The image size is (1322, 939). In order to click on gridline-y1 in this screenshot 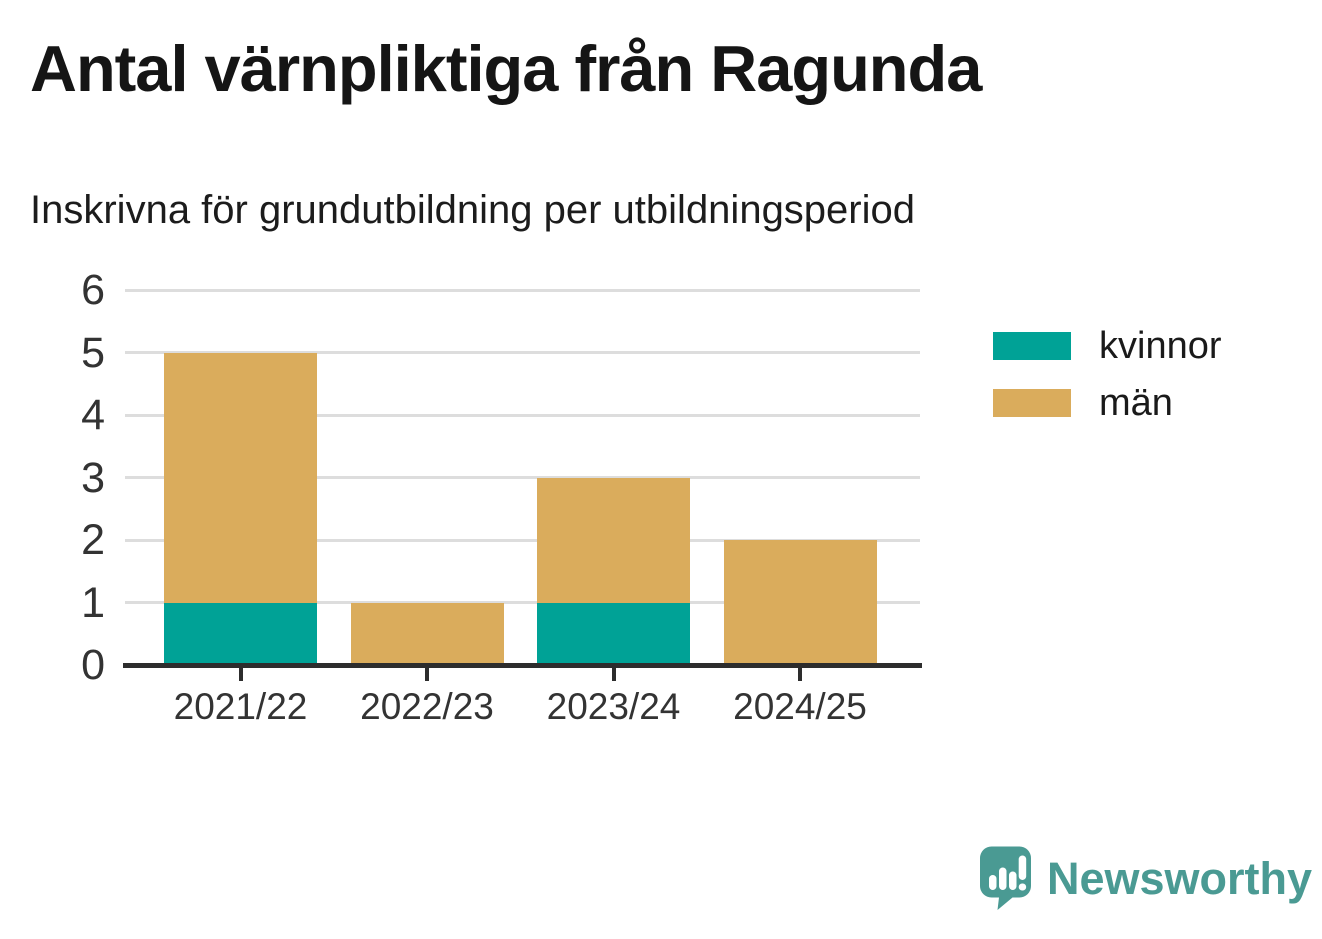, I will do `click(522, 602)`.